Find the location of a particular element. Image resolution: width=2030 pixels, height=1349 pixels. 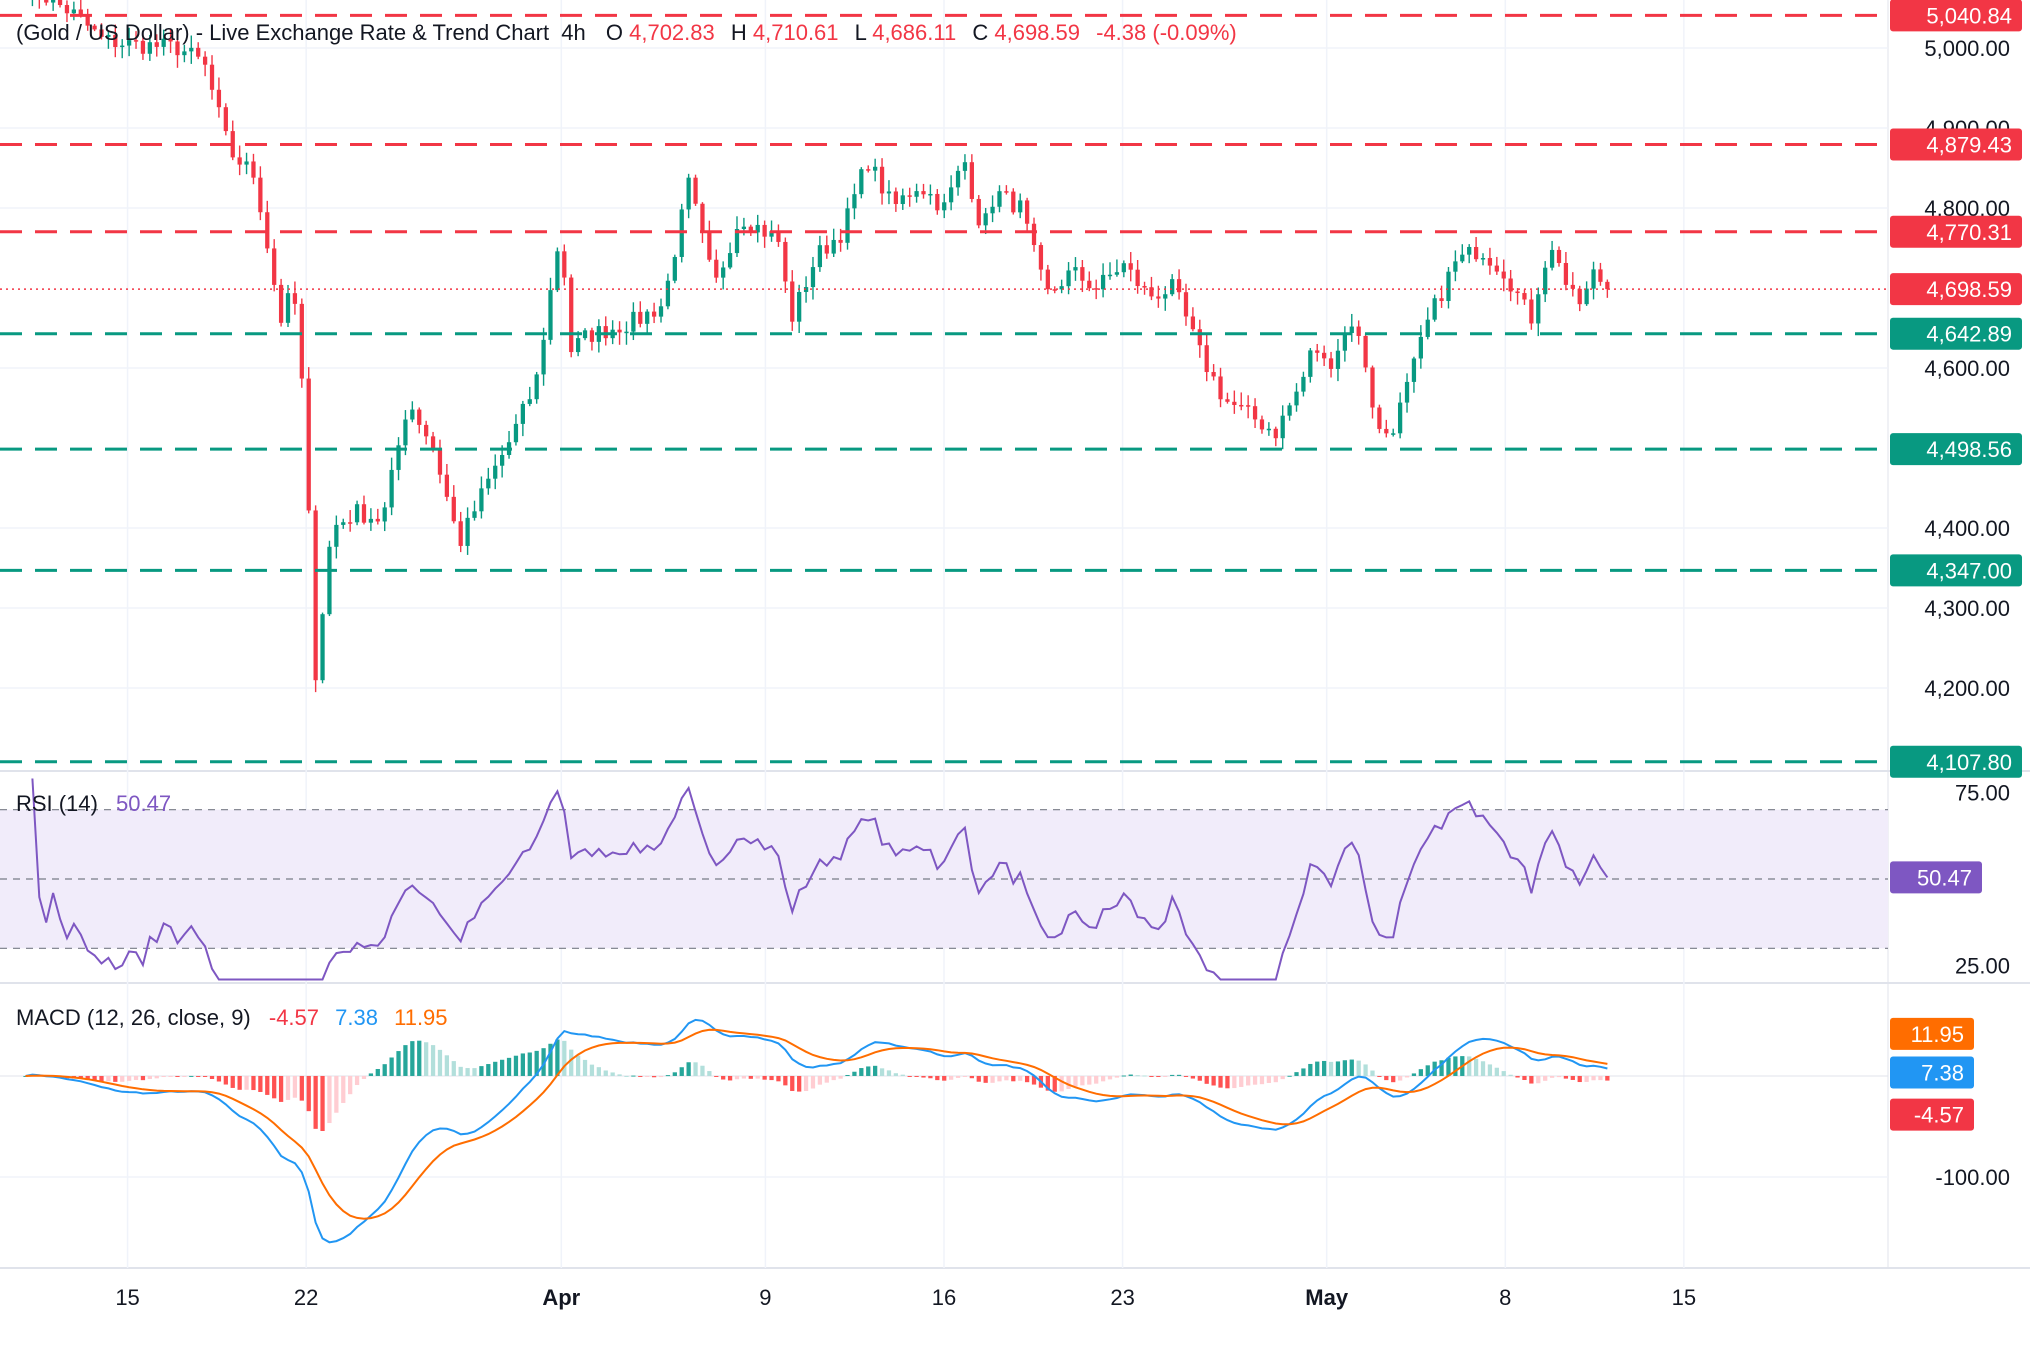

macd-line is located at coordinates (816, 1131).